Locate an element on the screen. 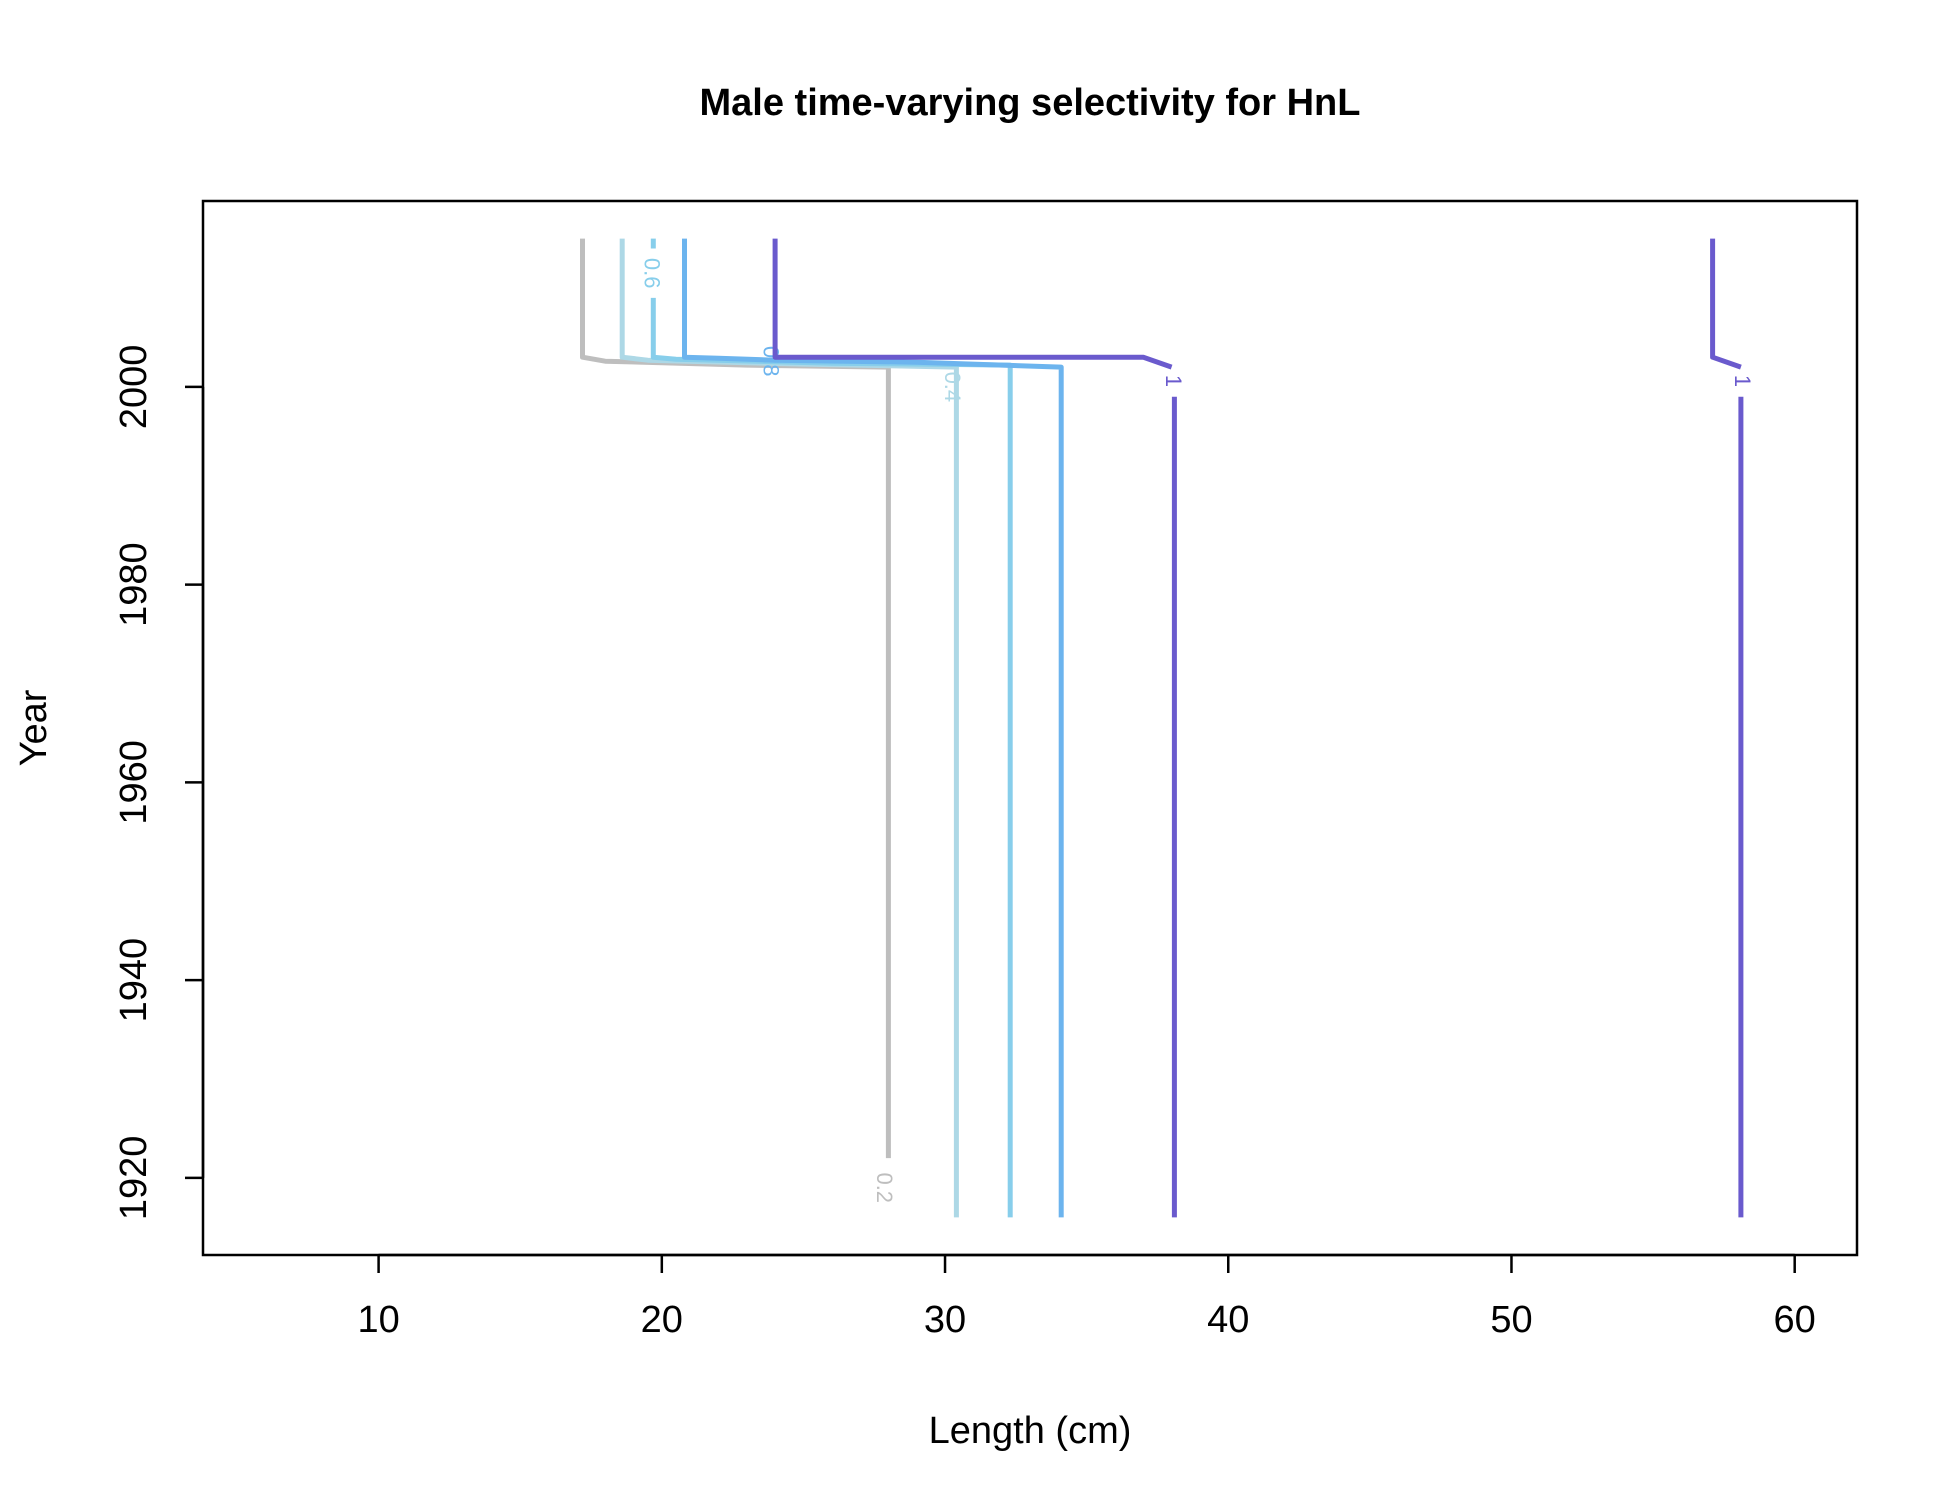 This screenshot has width=1950, height=1500. x-tick-label: 10 is located at coordinates (378, 1320).